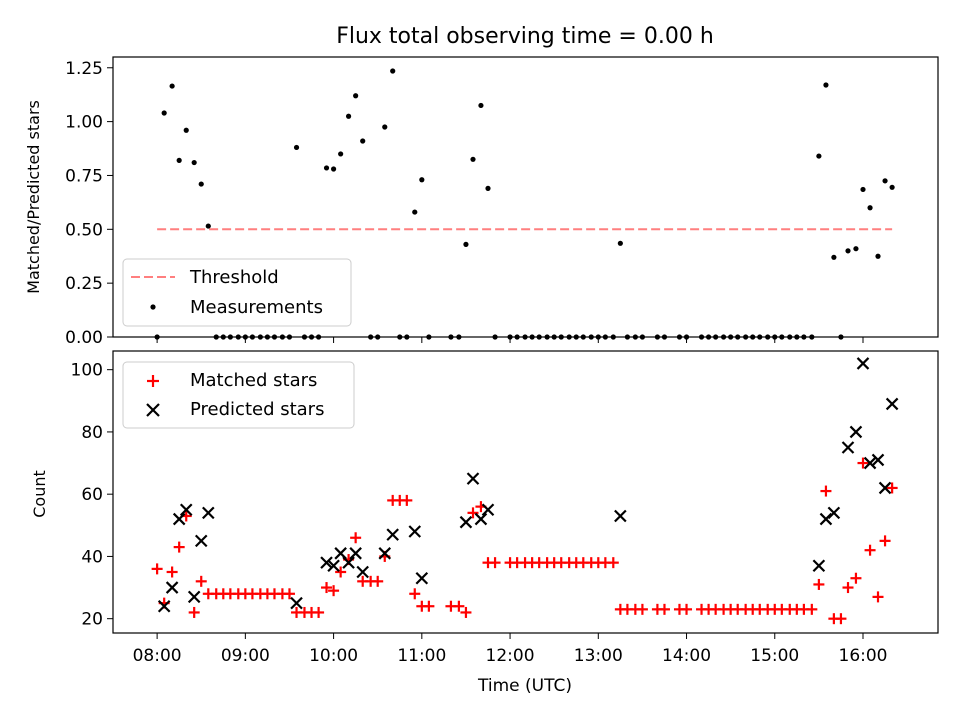  I want to click on top-y-tick-label: 0.00, so click(84, 338).